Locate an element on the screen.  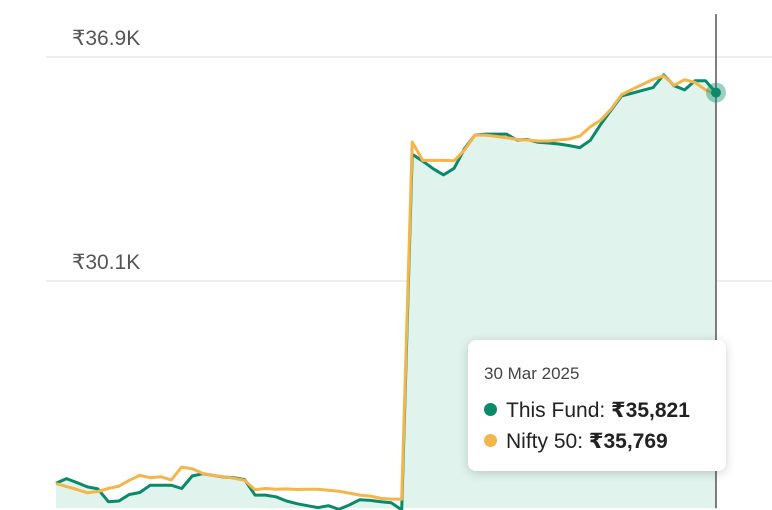
tooltip-label-nifty-50: Nifty 50: is located at coordinates (547, 441).